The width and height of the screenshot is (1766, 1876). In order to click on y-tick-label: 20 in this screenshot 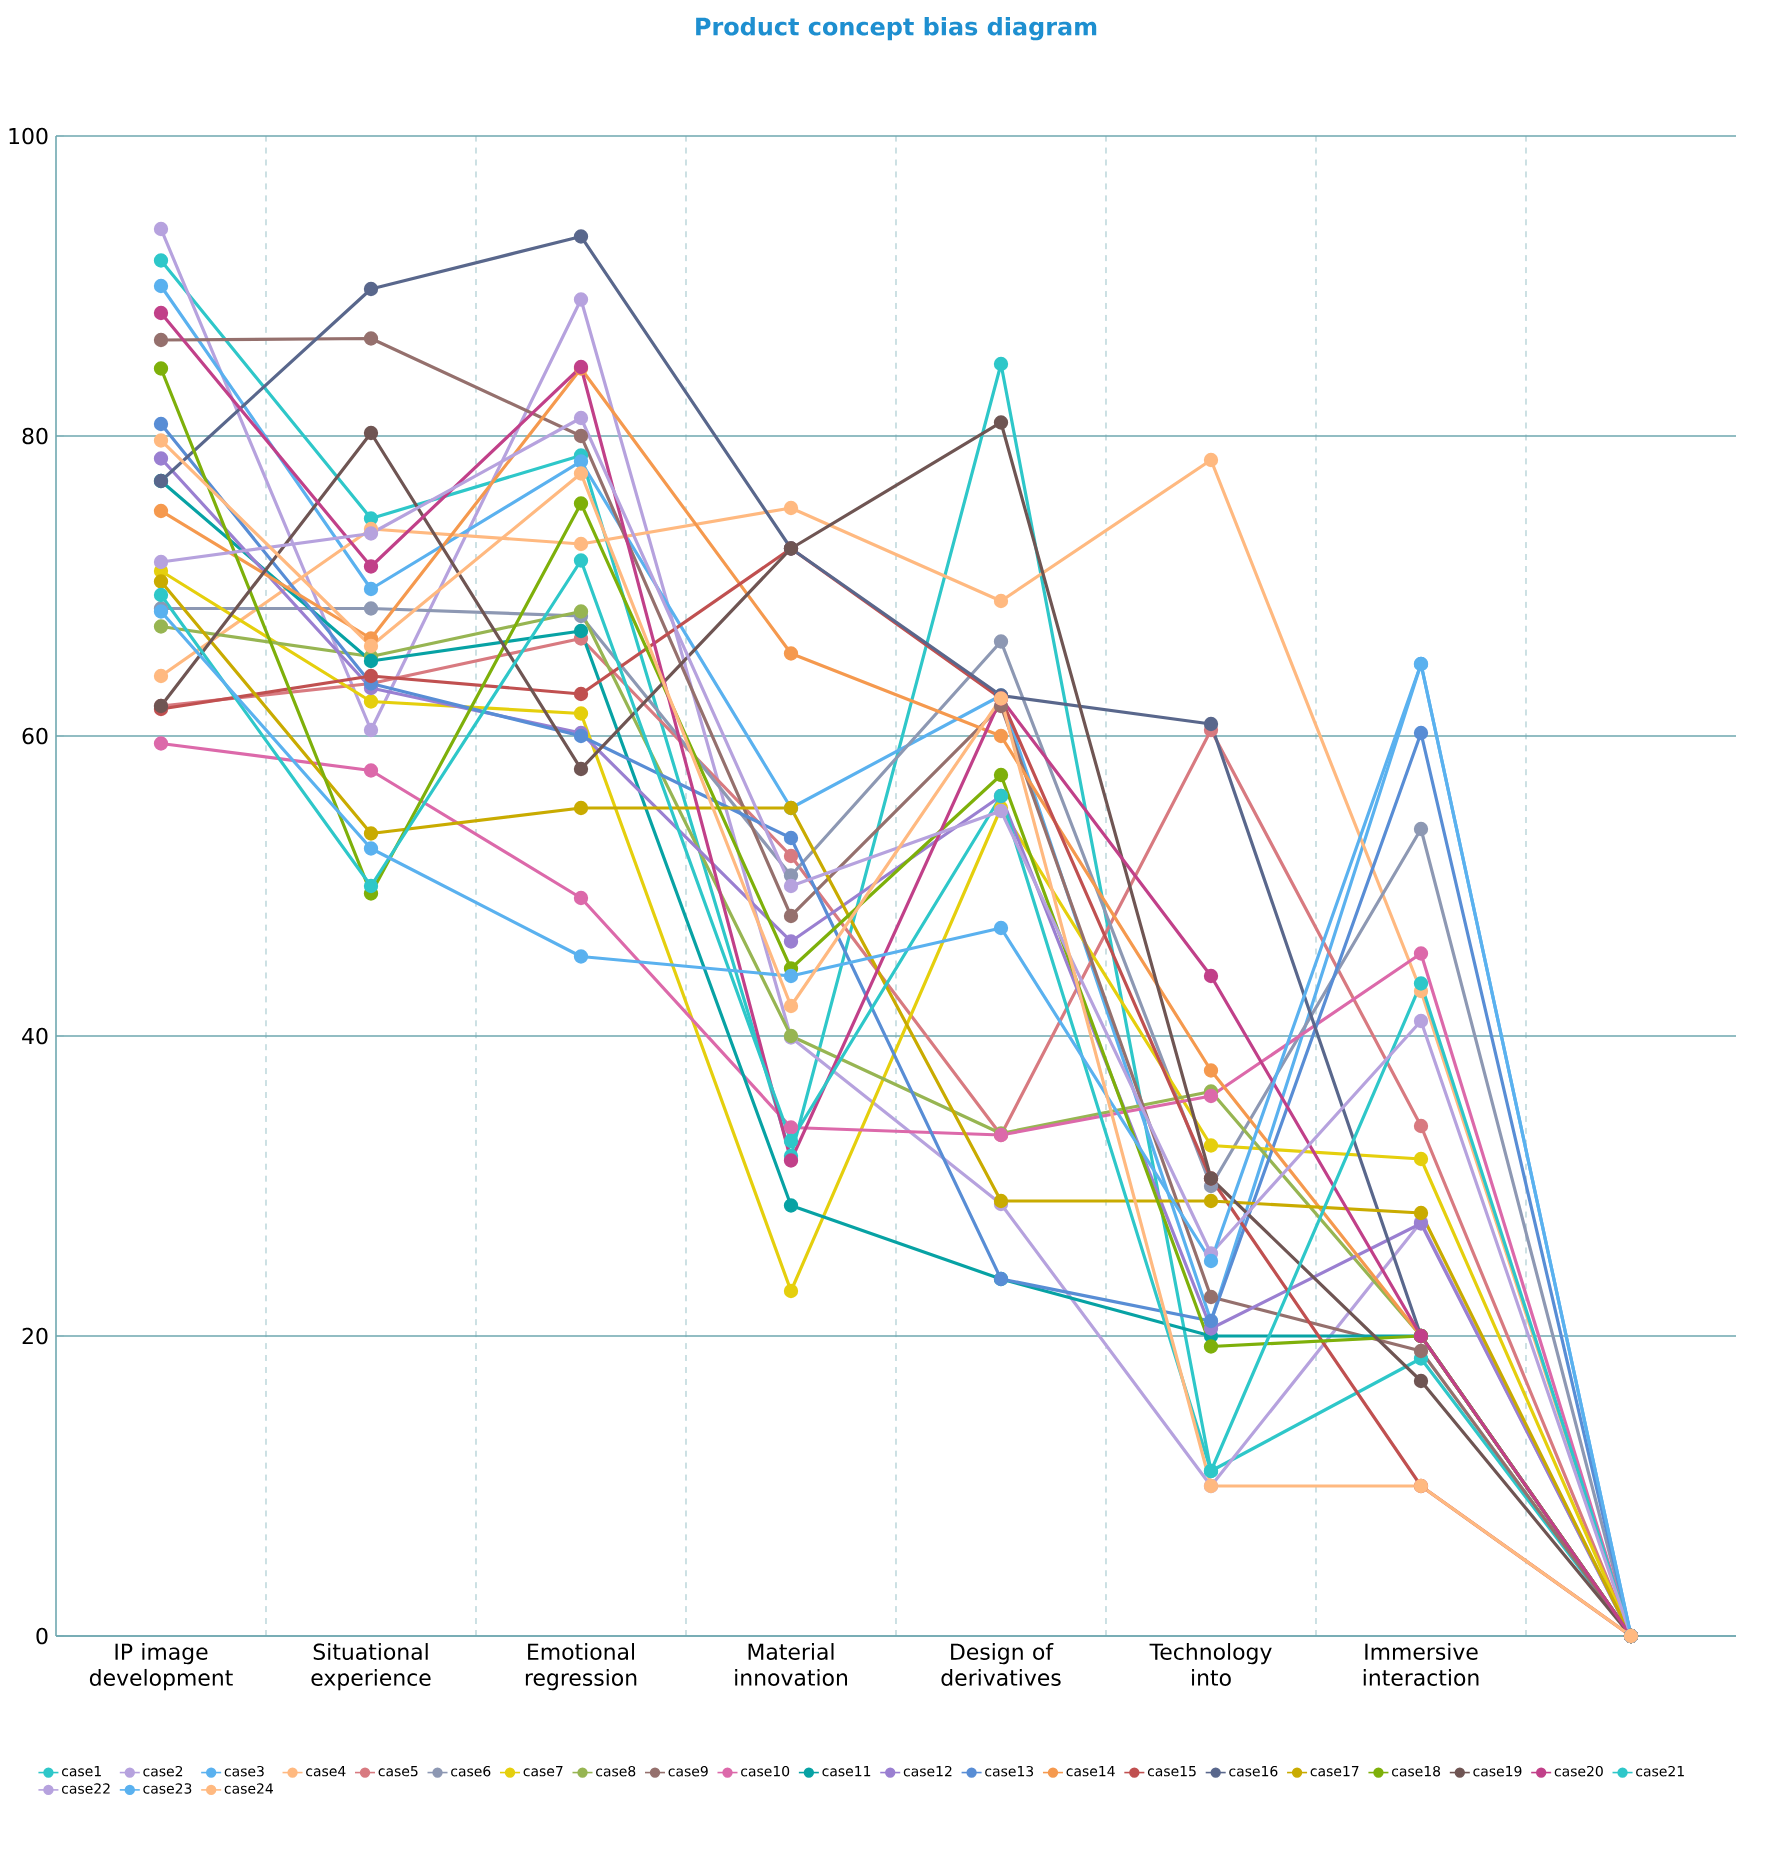, I will do `click(35, 1336)`.